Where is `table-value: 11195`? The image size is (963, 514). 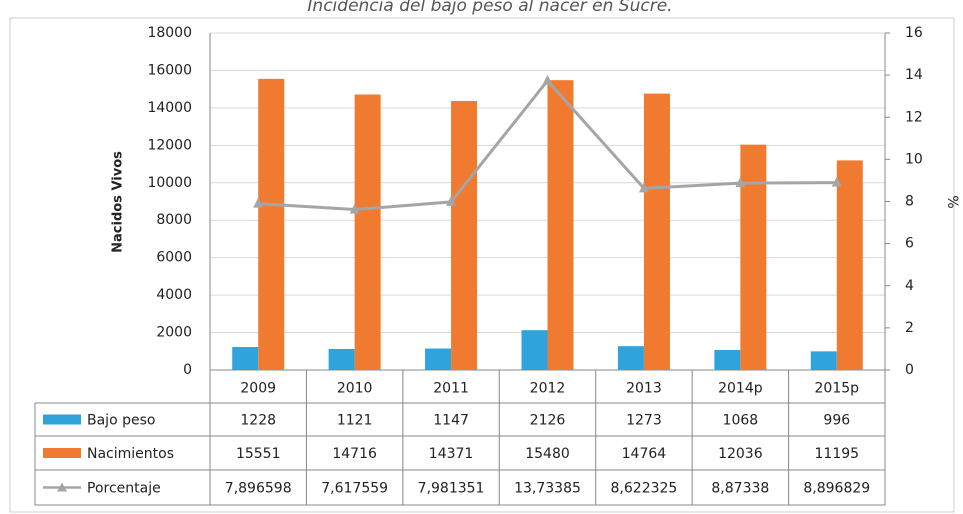 table-value: 11195 is located at coordinates (837, 454).